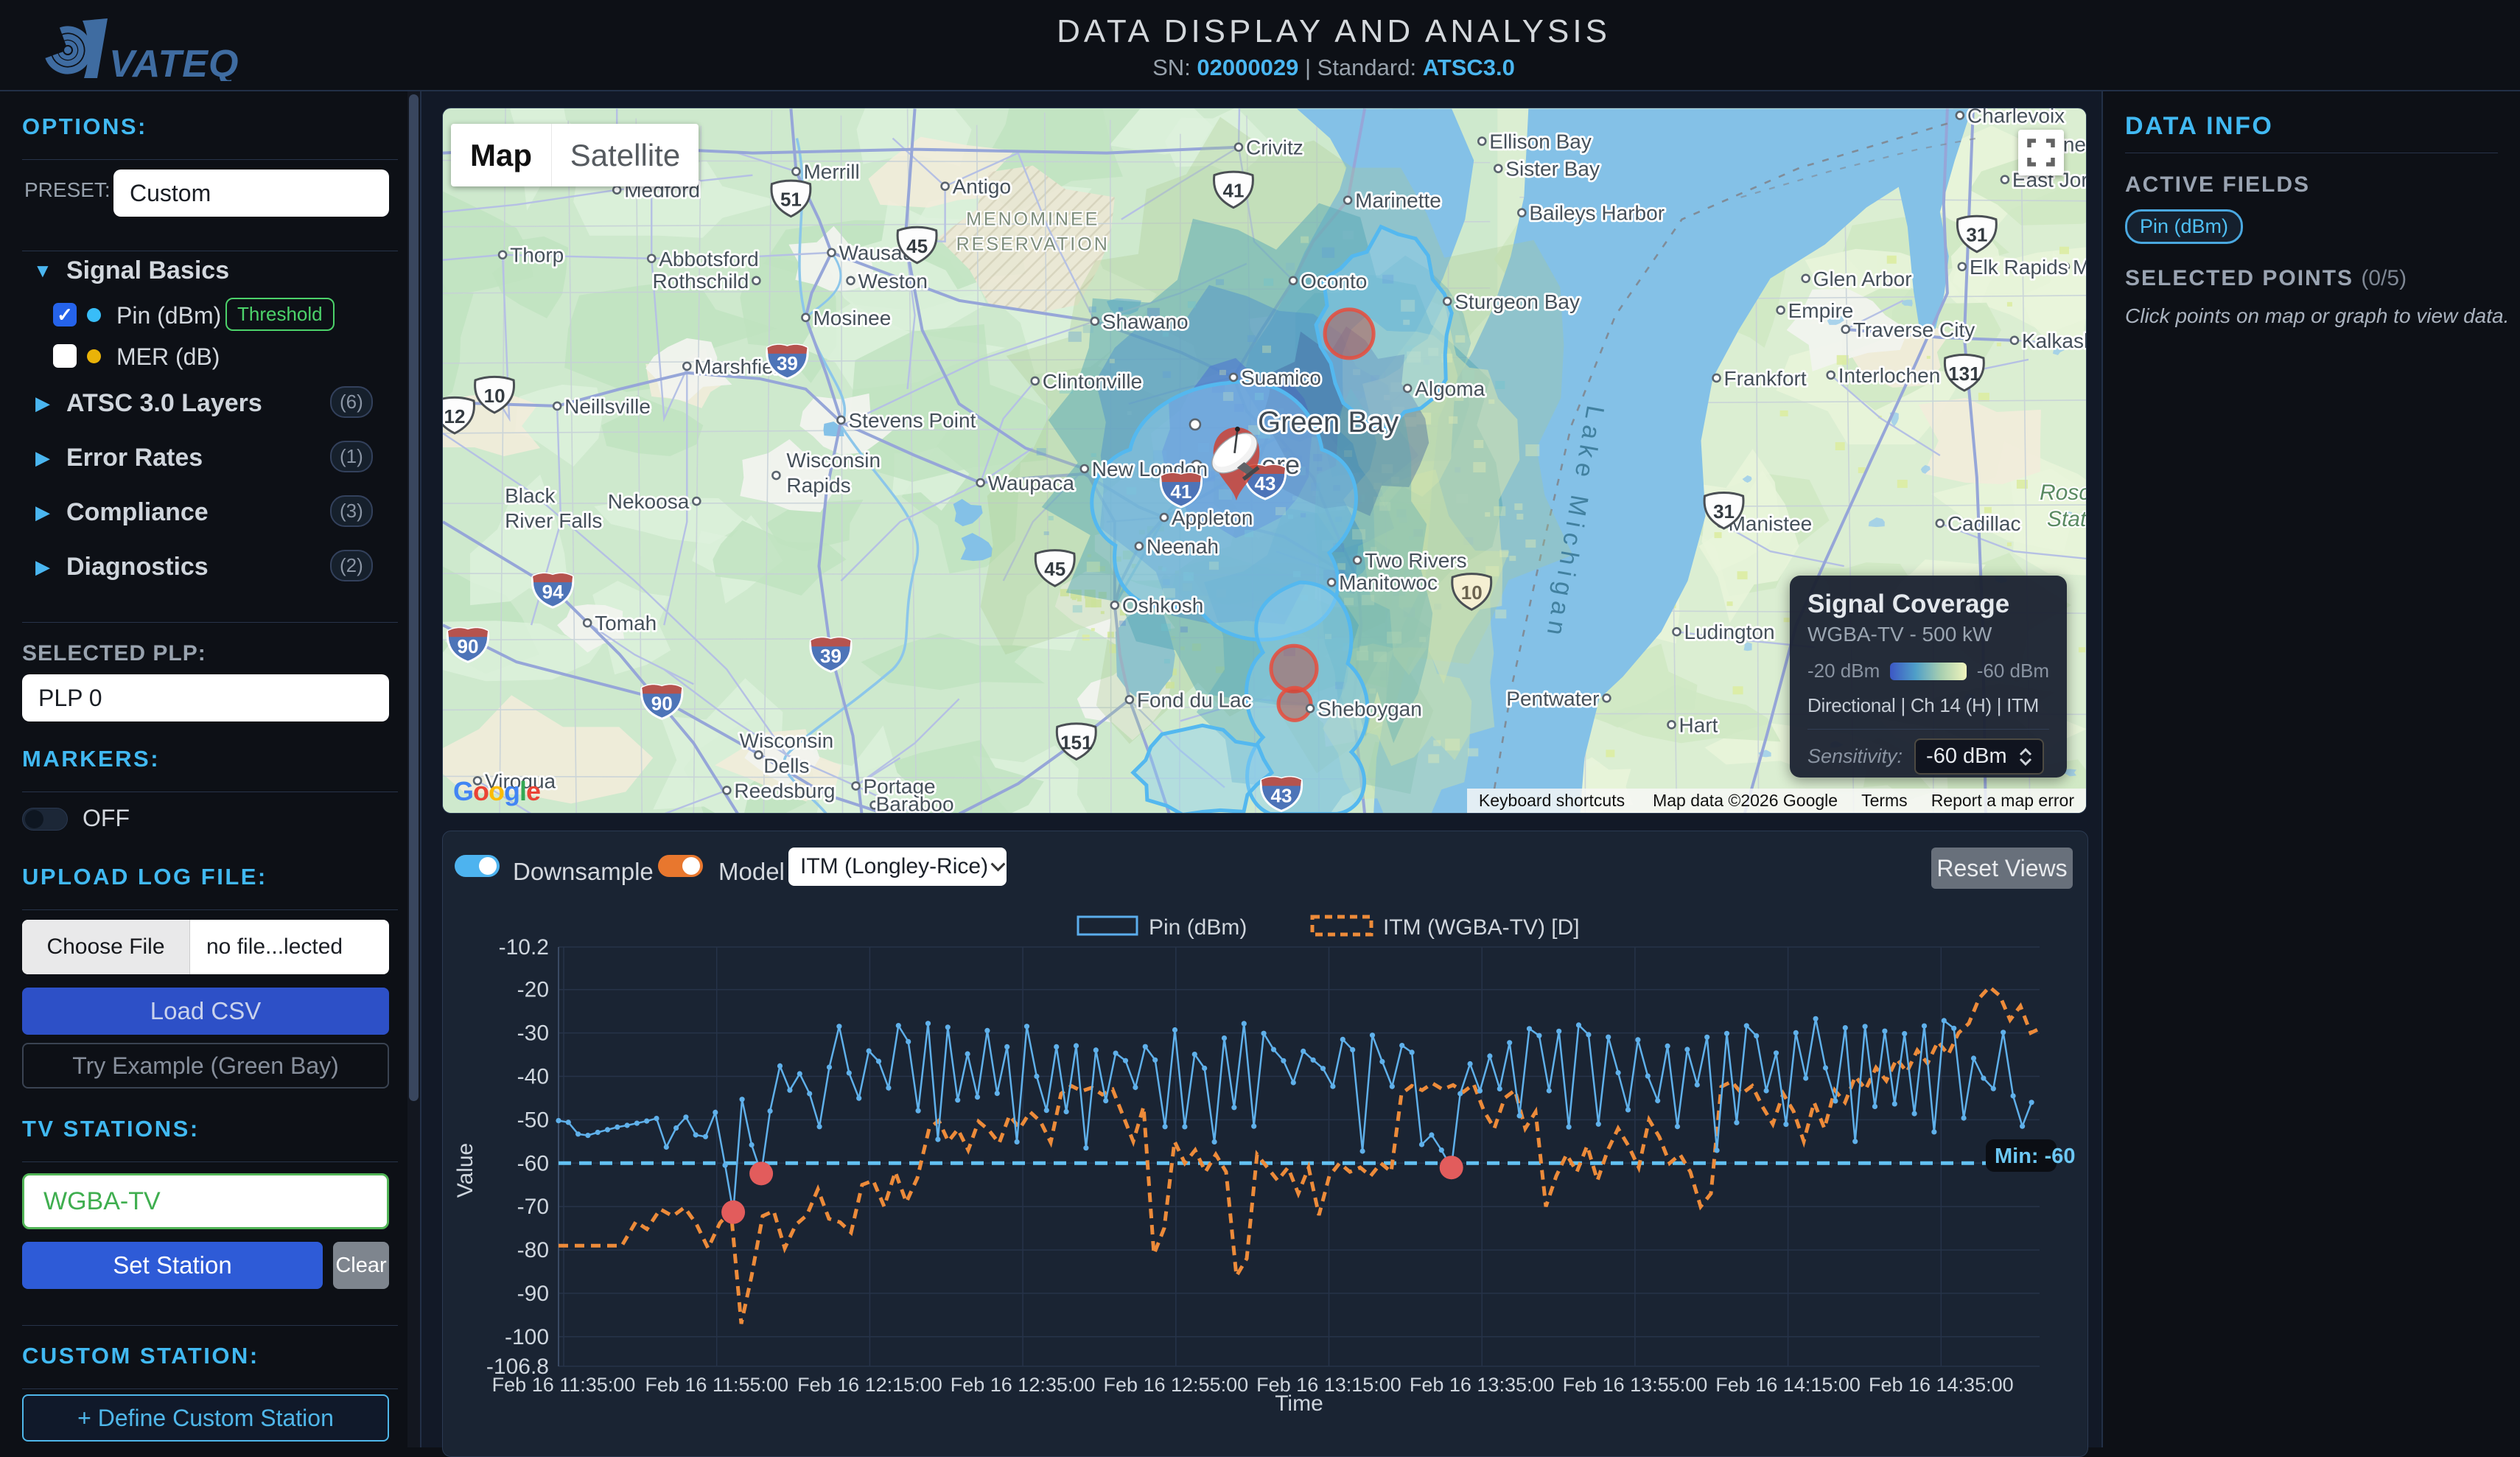 This screenshot has width=2520, height=1457. Describe the element at coordinates (533, 1294) in the screenshot. I see `svg-text: -90` at that location.